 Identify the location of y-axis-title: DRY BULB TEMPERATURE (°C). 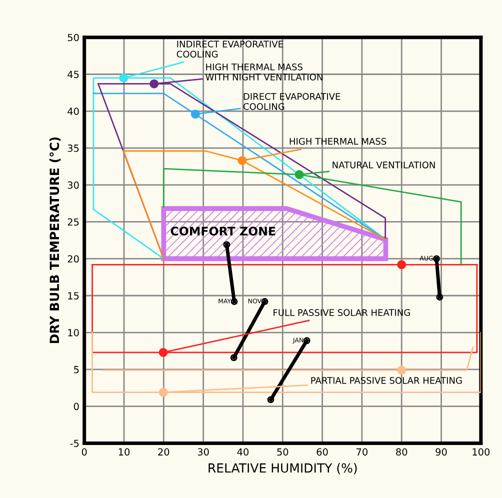
(55, 240).